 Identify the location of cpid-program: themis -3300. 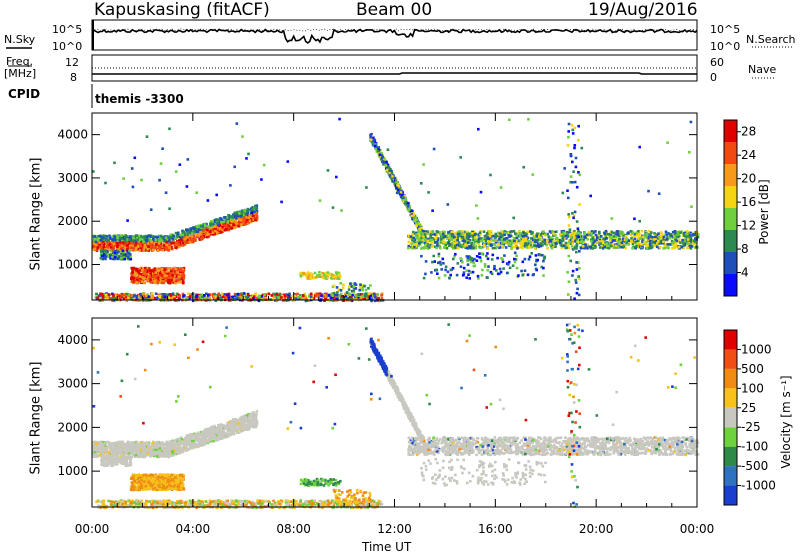
(139, 99).